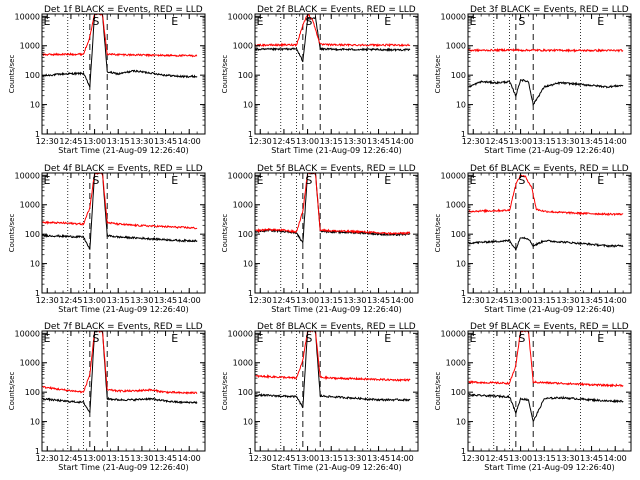  I want to click on chart-title: Det 1f BLACK = Events, RED = LLD, so click(123, 10).